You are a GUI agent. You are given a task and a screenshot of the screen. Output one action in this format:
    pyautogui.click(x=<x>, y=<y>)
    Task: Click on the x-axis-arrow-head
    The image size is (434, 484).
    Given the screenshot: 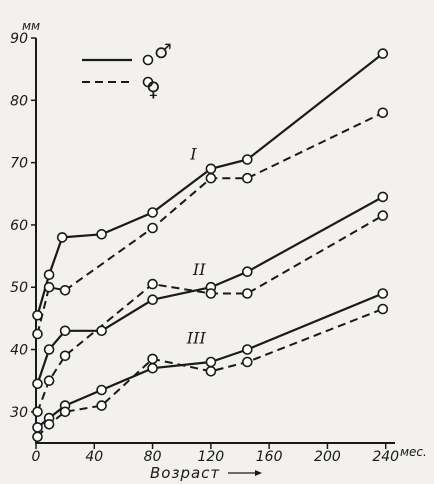 What is the action you would take?
    pyautogui.click(x=258, y=473)
    